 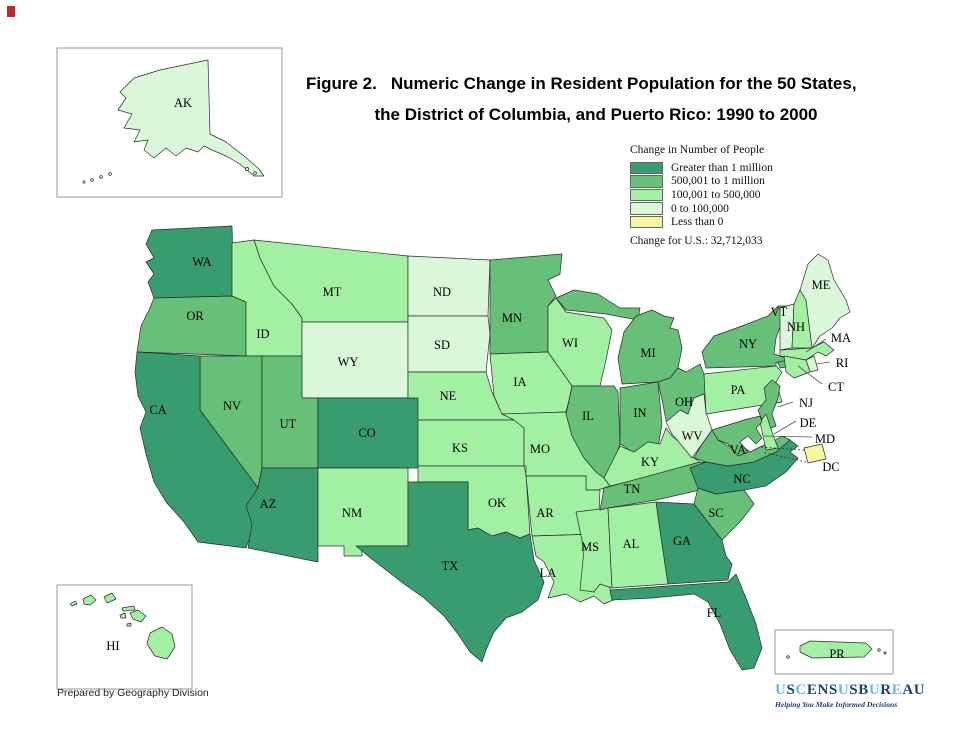 I want to click on label-UT: UT, so click(x=288, y=424).